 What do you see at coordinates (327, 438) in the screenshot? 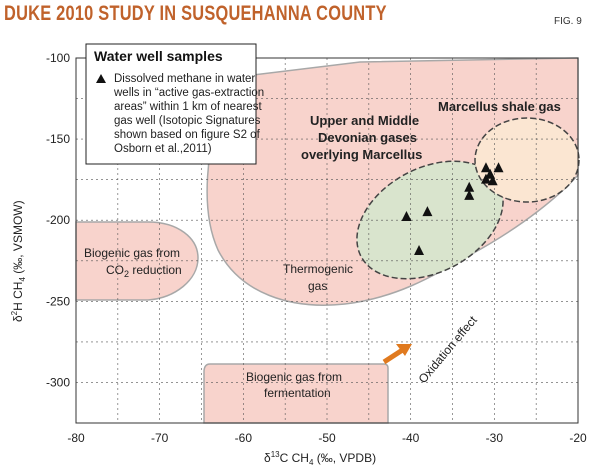
I see `x-tick-label: -50` at bounding box center [327, 438].